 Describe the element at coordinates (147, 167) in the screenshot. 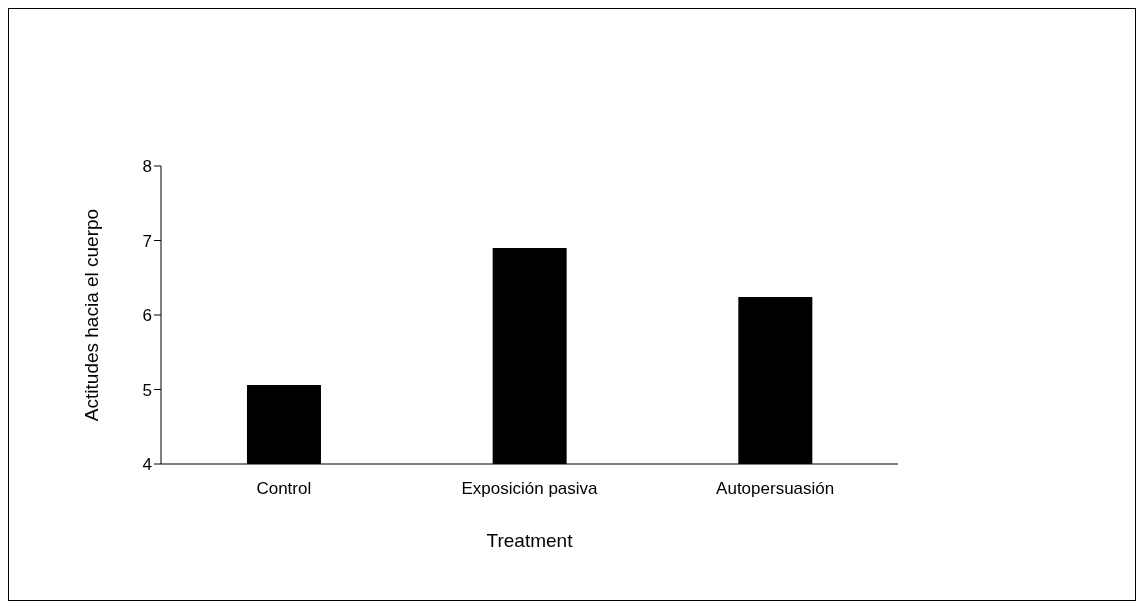

I see `y-tick-label: 8` at that location.